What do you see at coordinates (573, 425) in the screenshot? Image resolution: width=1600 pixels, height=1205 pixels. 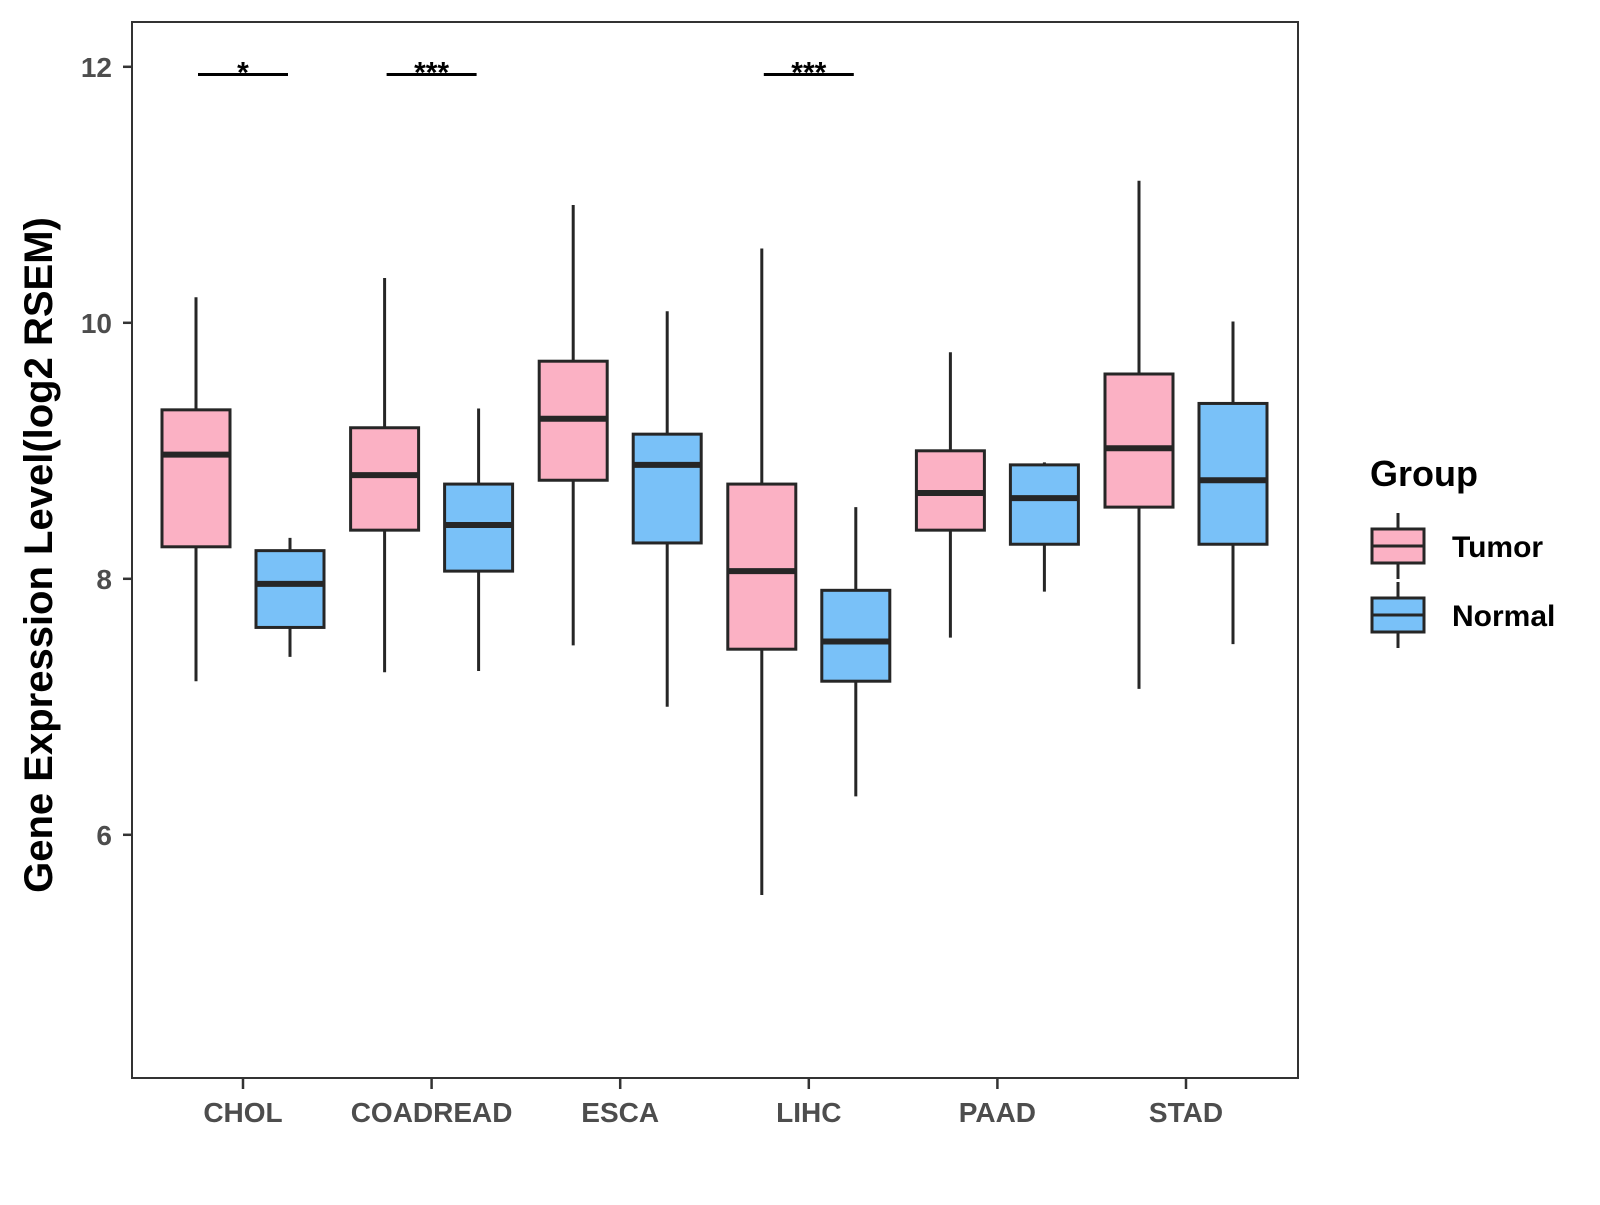 I see `box-tumor-esca` at bounding box center [573, 425].